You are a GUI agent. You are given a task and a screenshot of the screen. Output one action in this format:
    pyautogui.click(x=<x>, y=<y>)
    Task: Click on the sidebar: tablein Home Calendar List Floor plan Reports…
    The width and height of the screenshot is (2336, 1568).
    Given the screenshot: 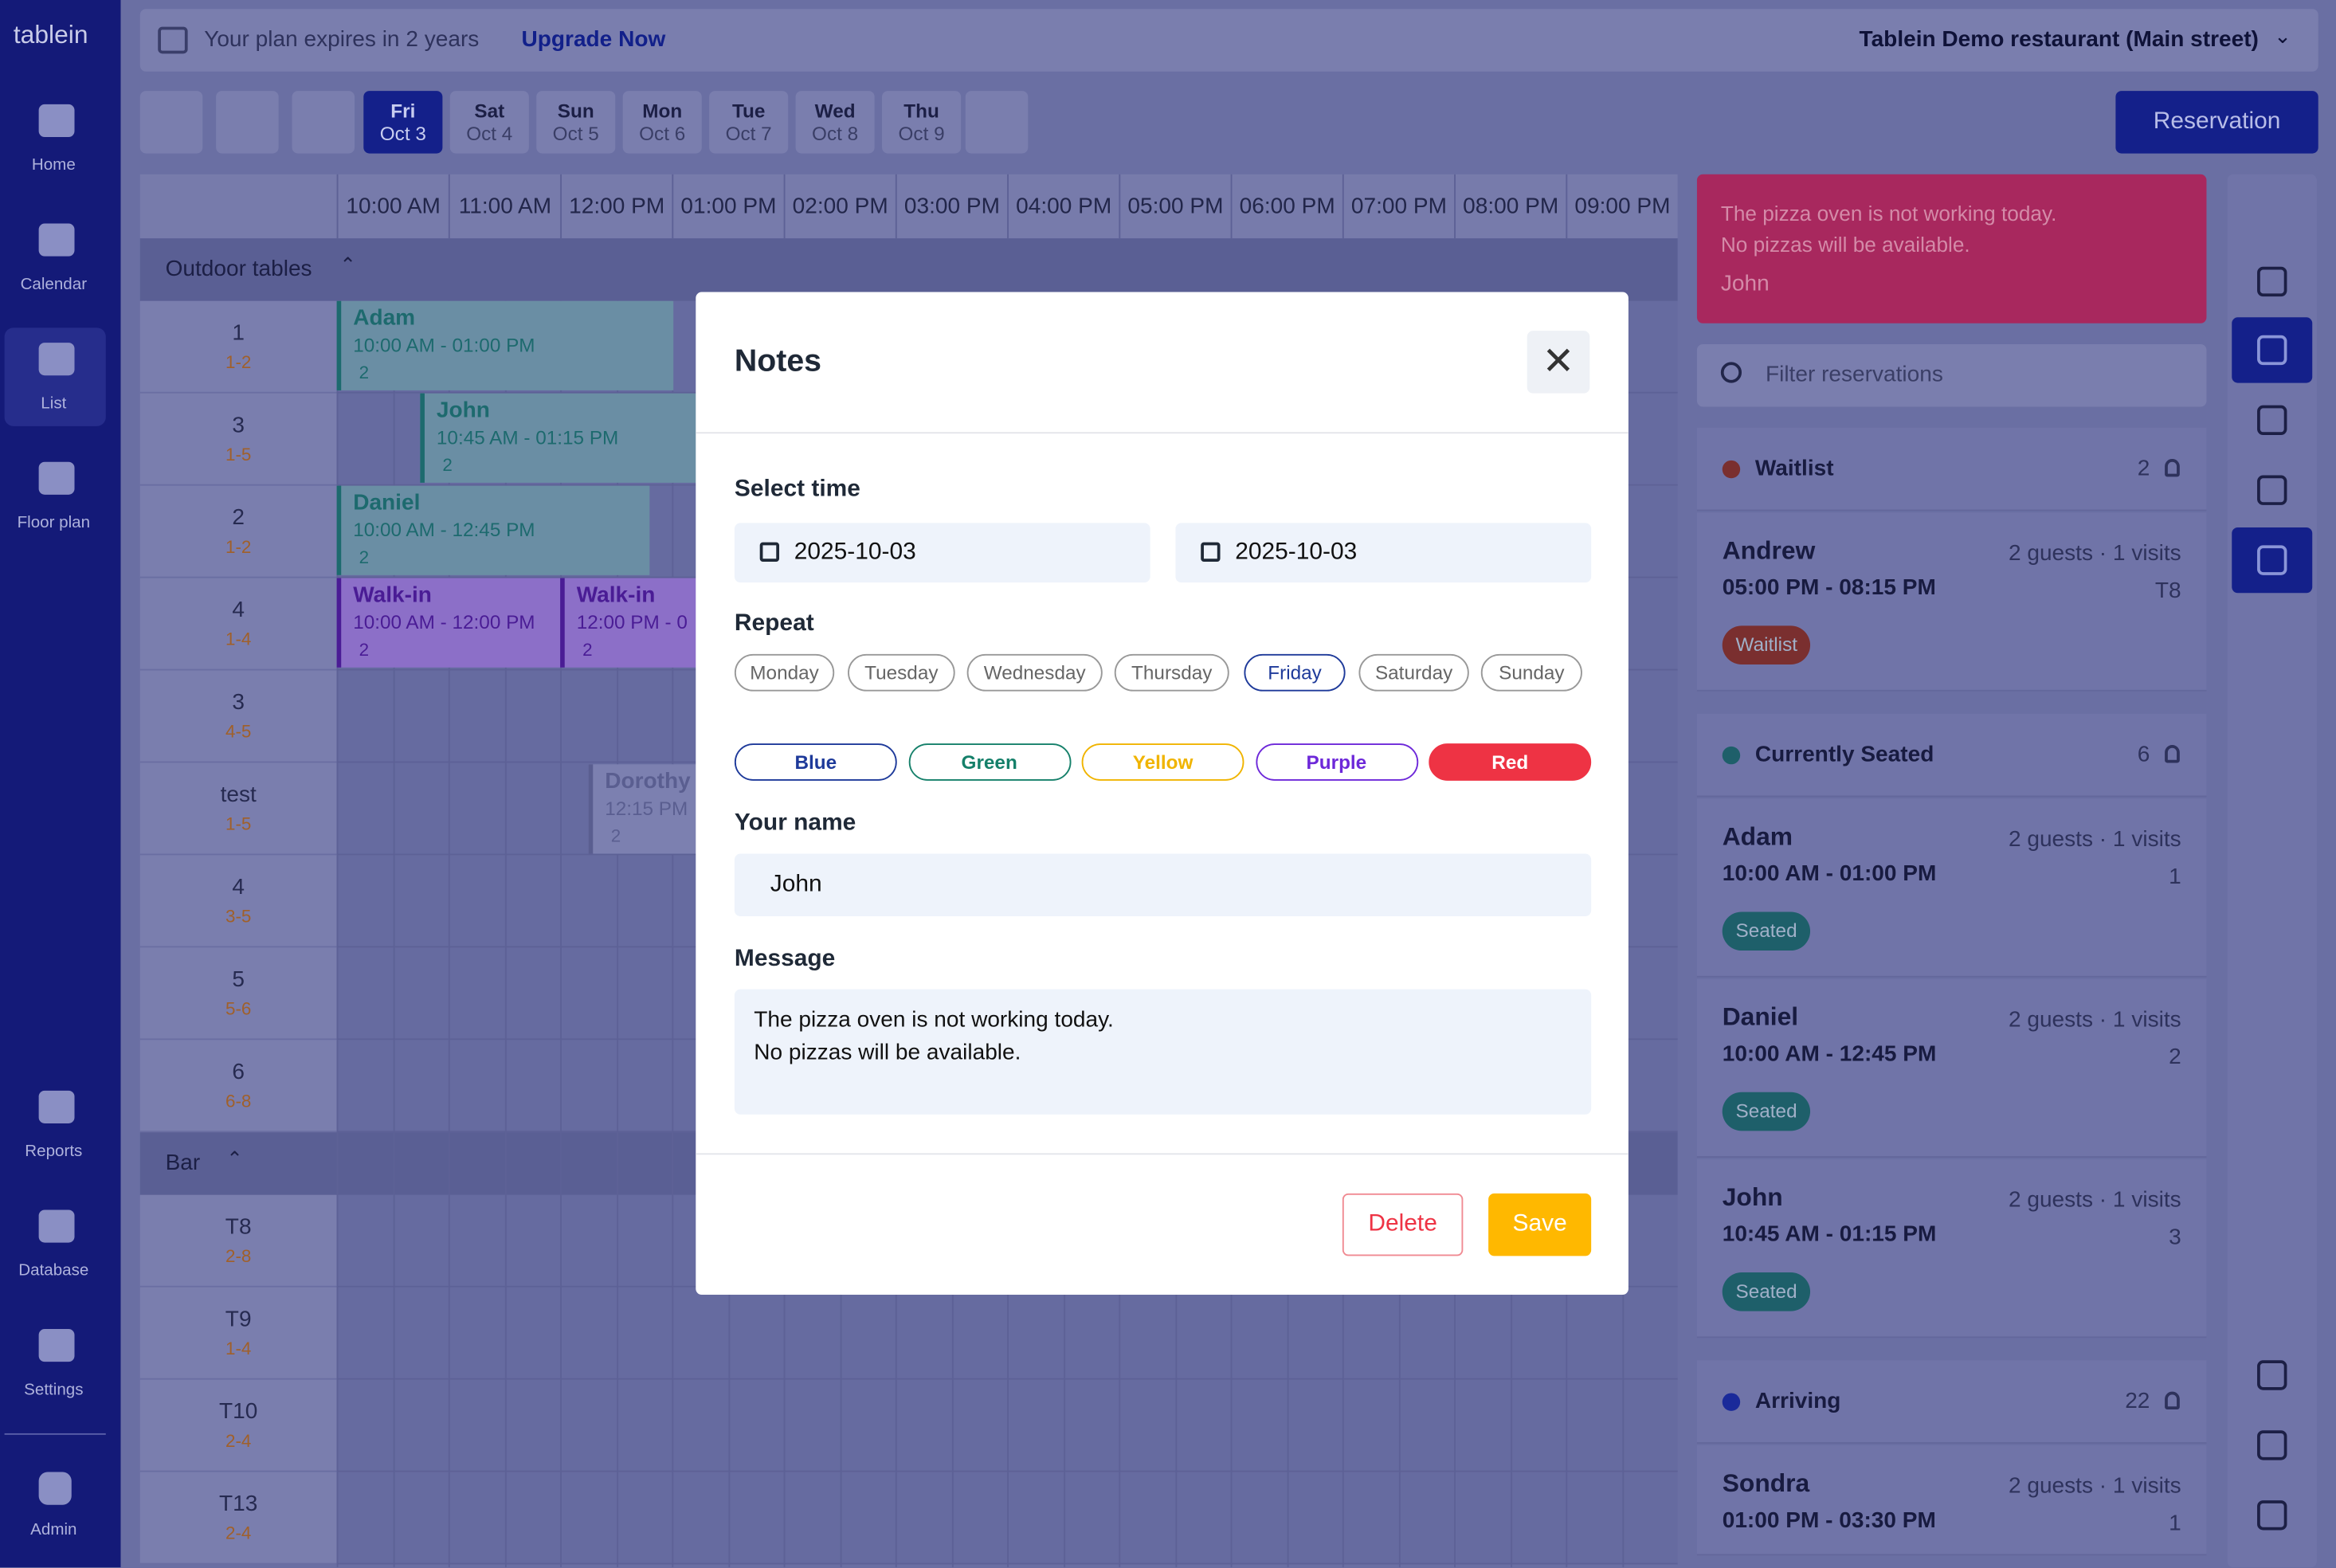 What is the action you would take?
    pyautogui.click(x=61, y=784)
    